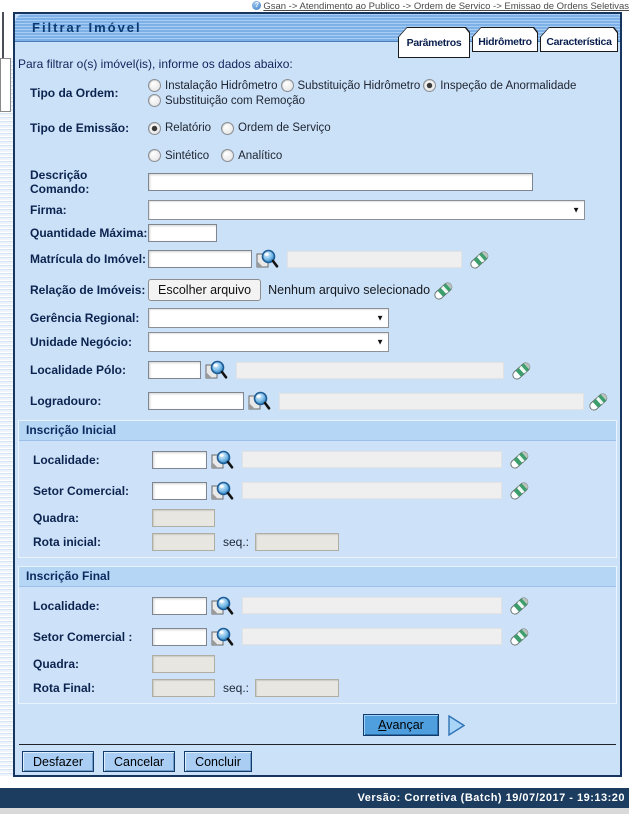 The width and height of the screenshot is (629, 814). Describe the element at coordinates (499, 85) in the screenshot. I see `radio-inspecao-anormalidade: Inspeção de Anormalidade` at that location.